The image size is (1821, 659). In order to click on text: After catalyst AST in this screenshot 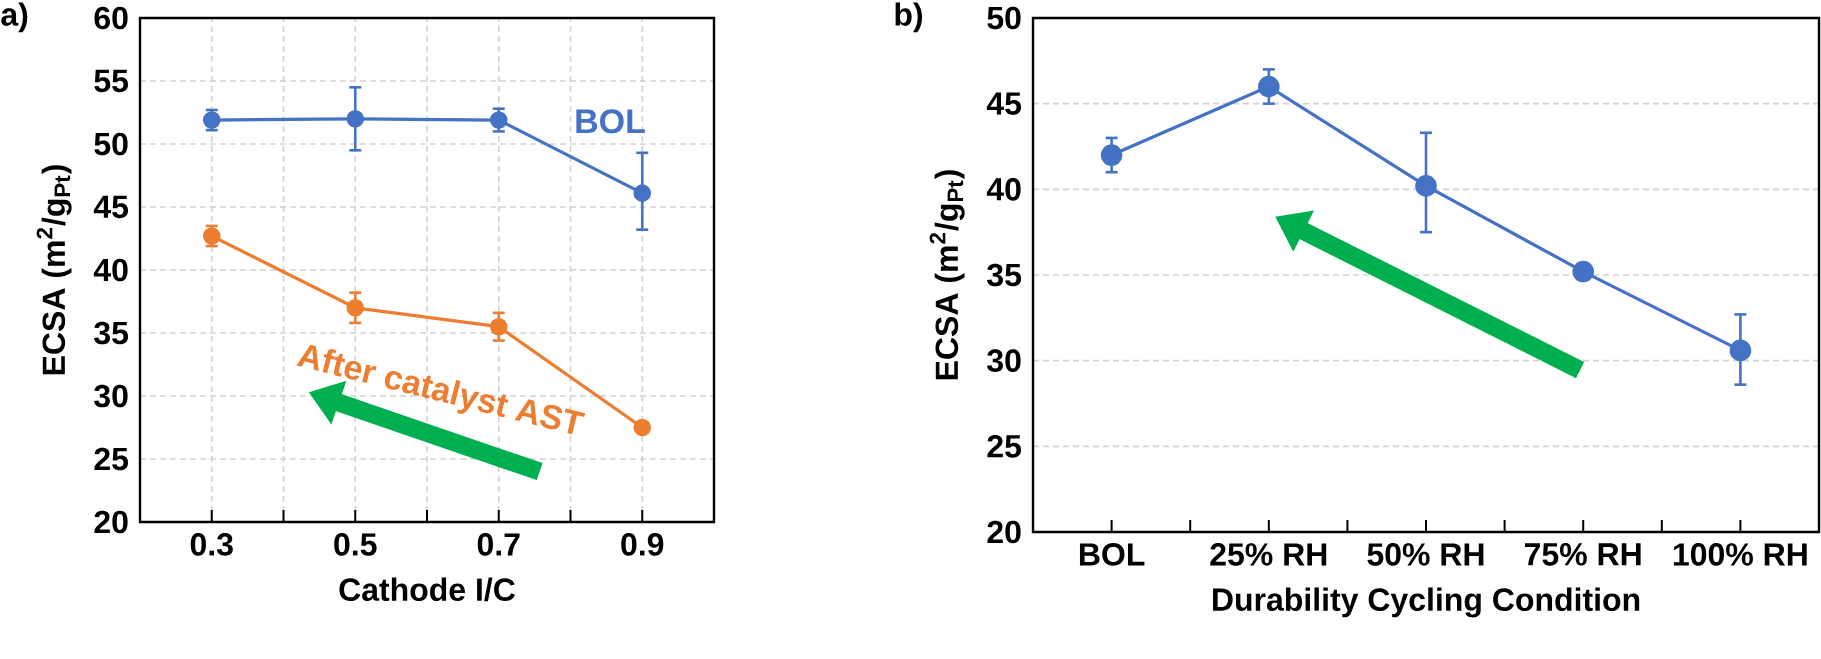, I will do `click(441, 389)`.